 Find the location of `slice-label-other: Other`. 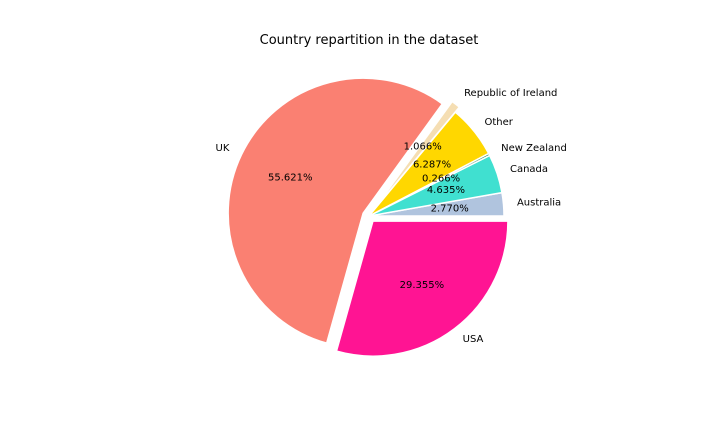

slice-label-other: Other is located at coordinates (499, 122).